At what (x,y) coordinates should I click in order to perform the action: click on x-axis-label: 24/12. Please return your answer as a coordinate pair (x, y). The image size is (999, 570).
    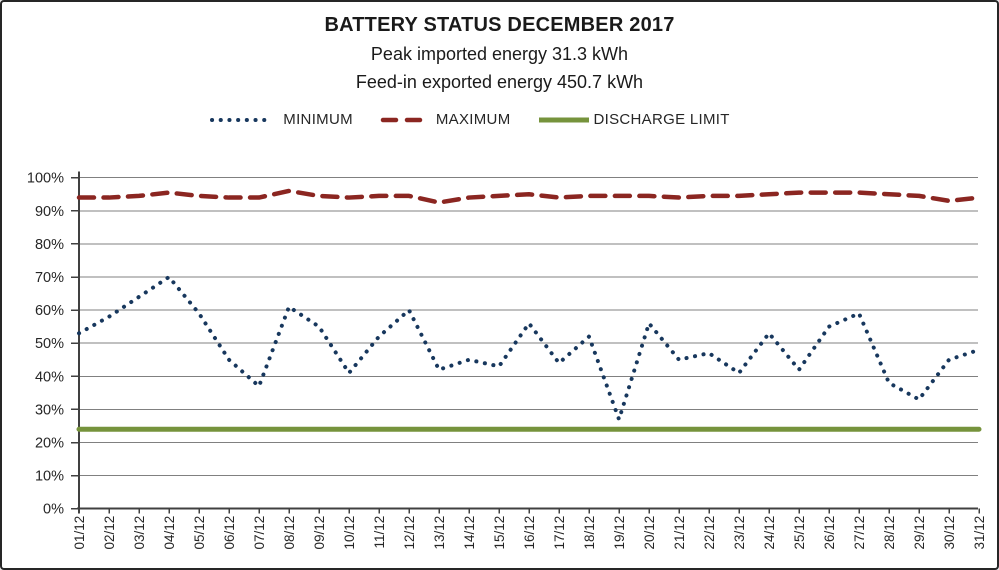
    Looking at the image, I should click on (769, 533).